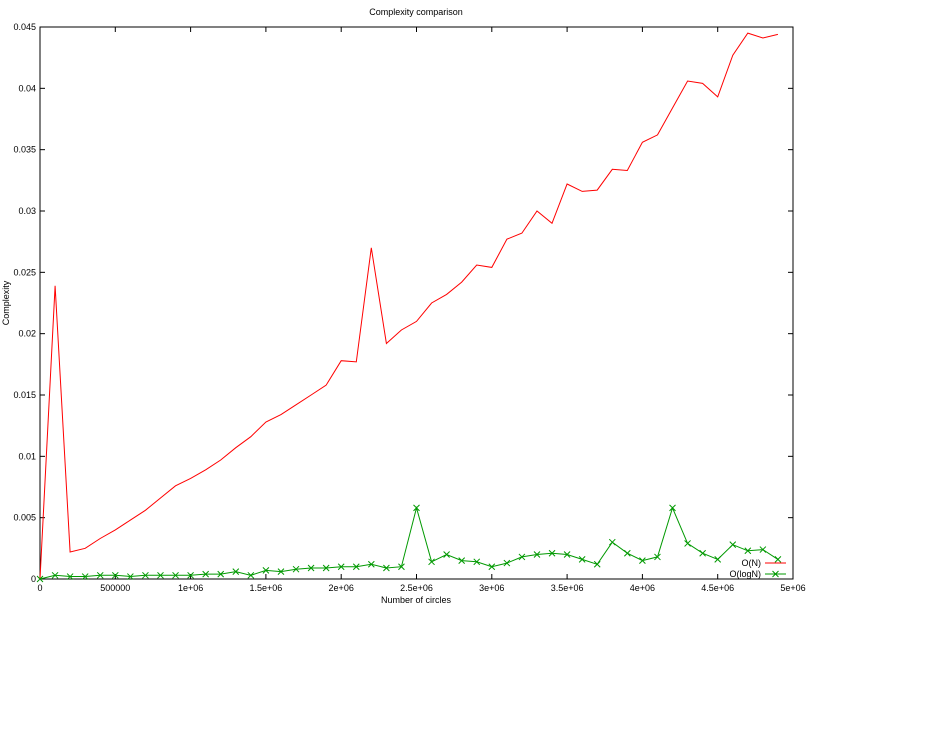  I want to click on y-tick-label: 0.045, so click(24, 27).